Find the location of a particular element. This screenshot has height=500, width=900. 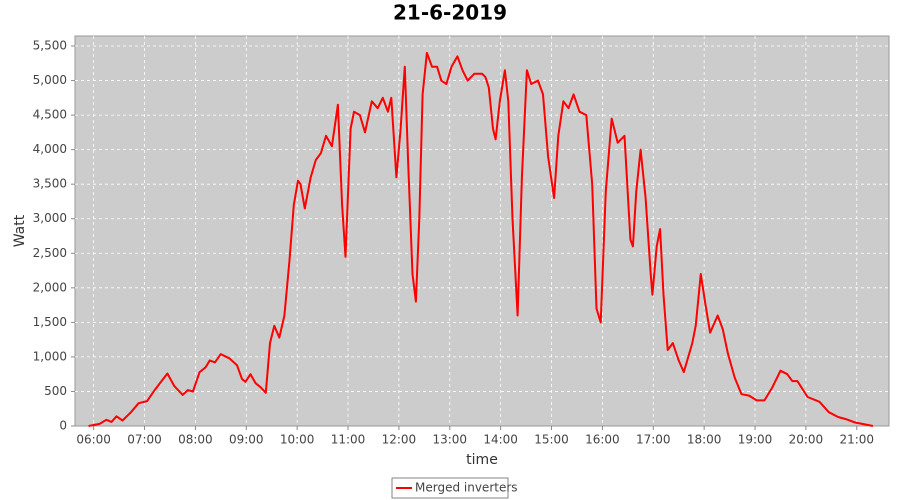

x-tick-label: 18:00 is located at coordinates (704, 440).